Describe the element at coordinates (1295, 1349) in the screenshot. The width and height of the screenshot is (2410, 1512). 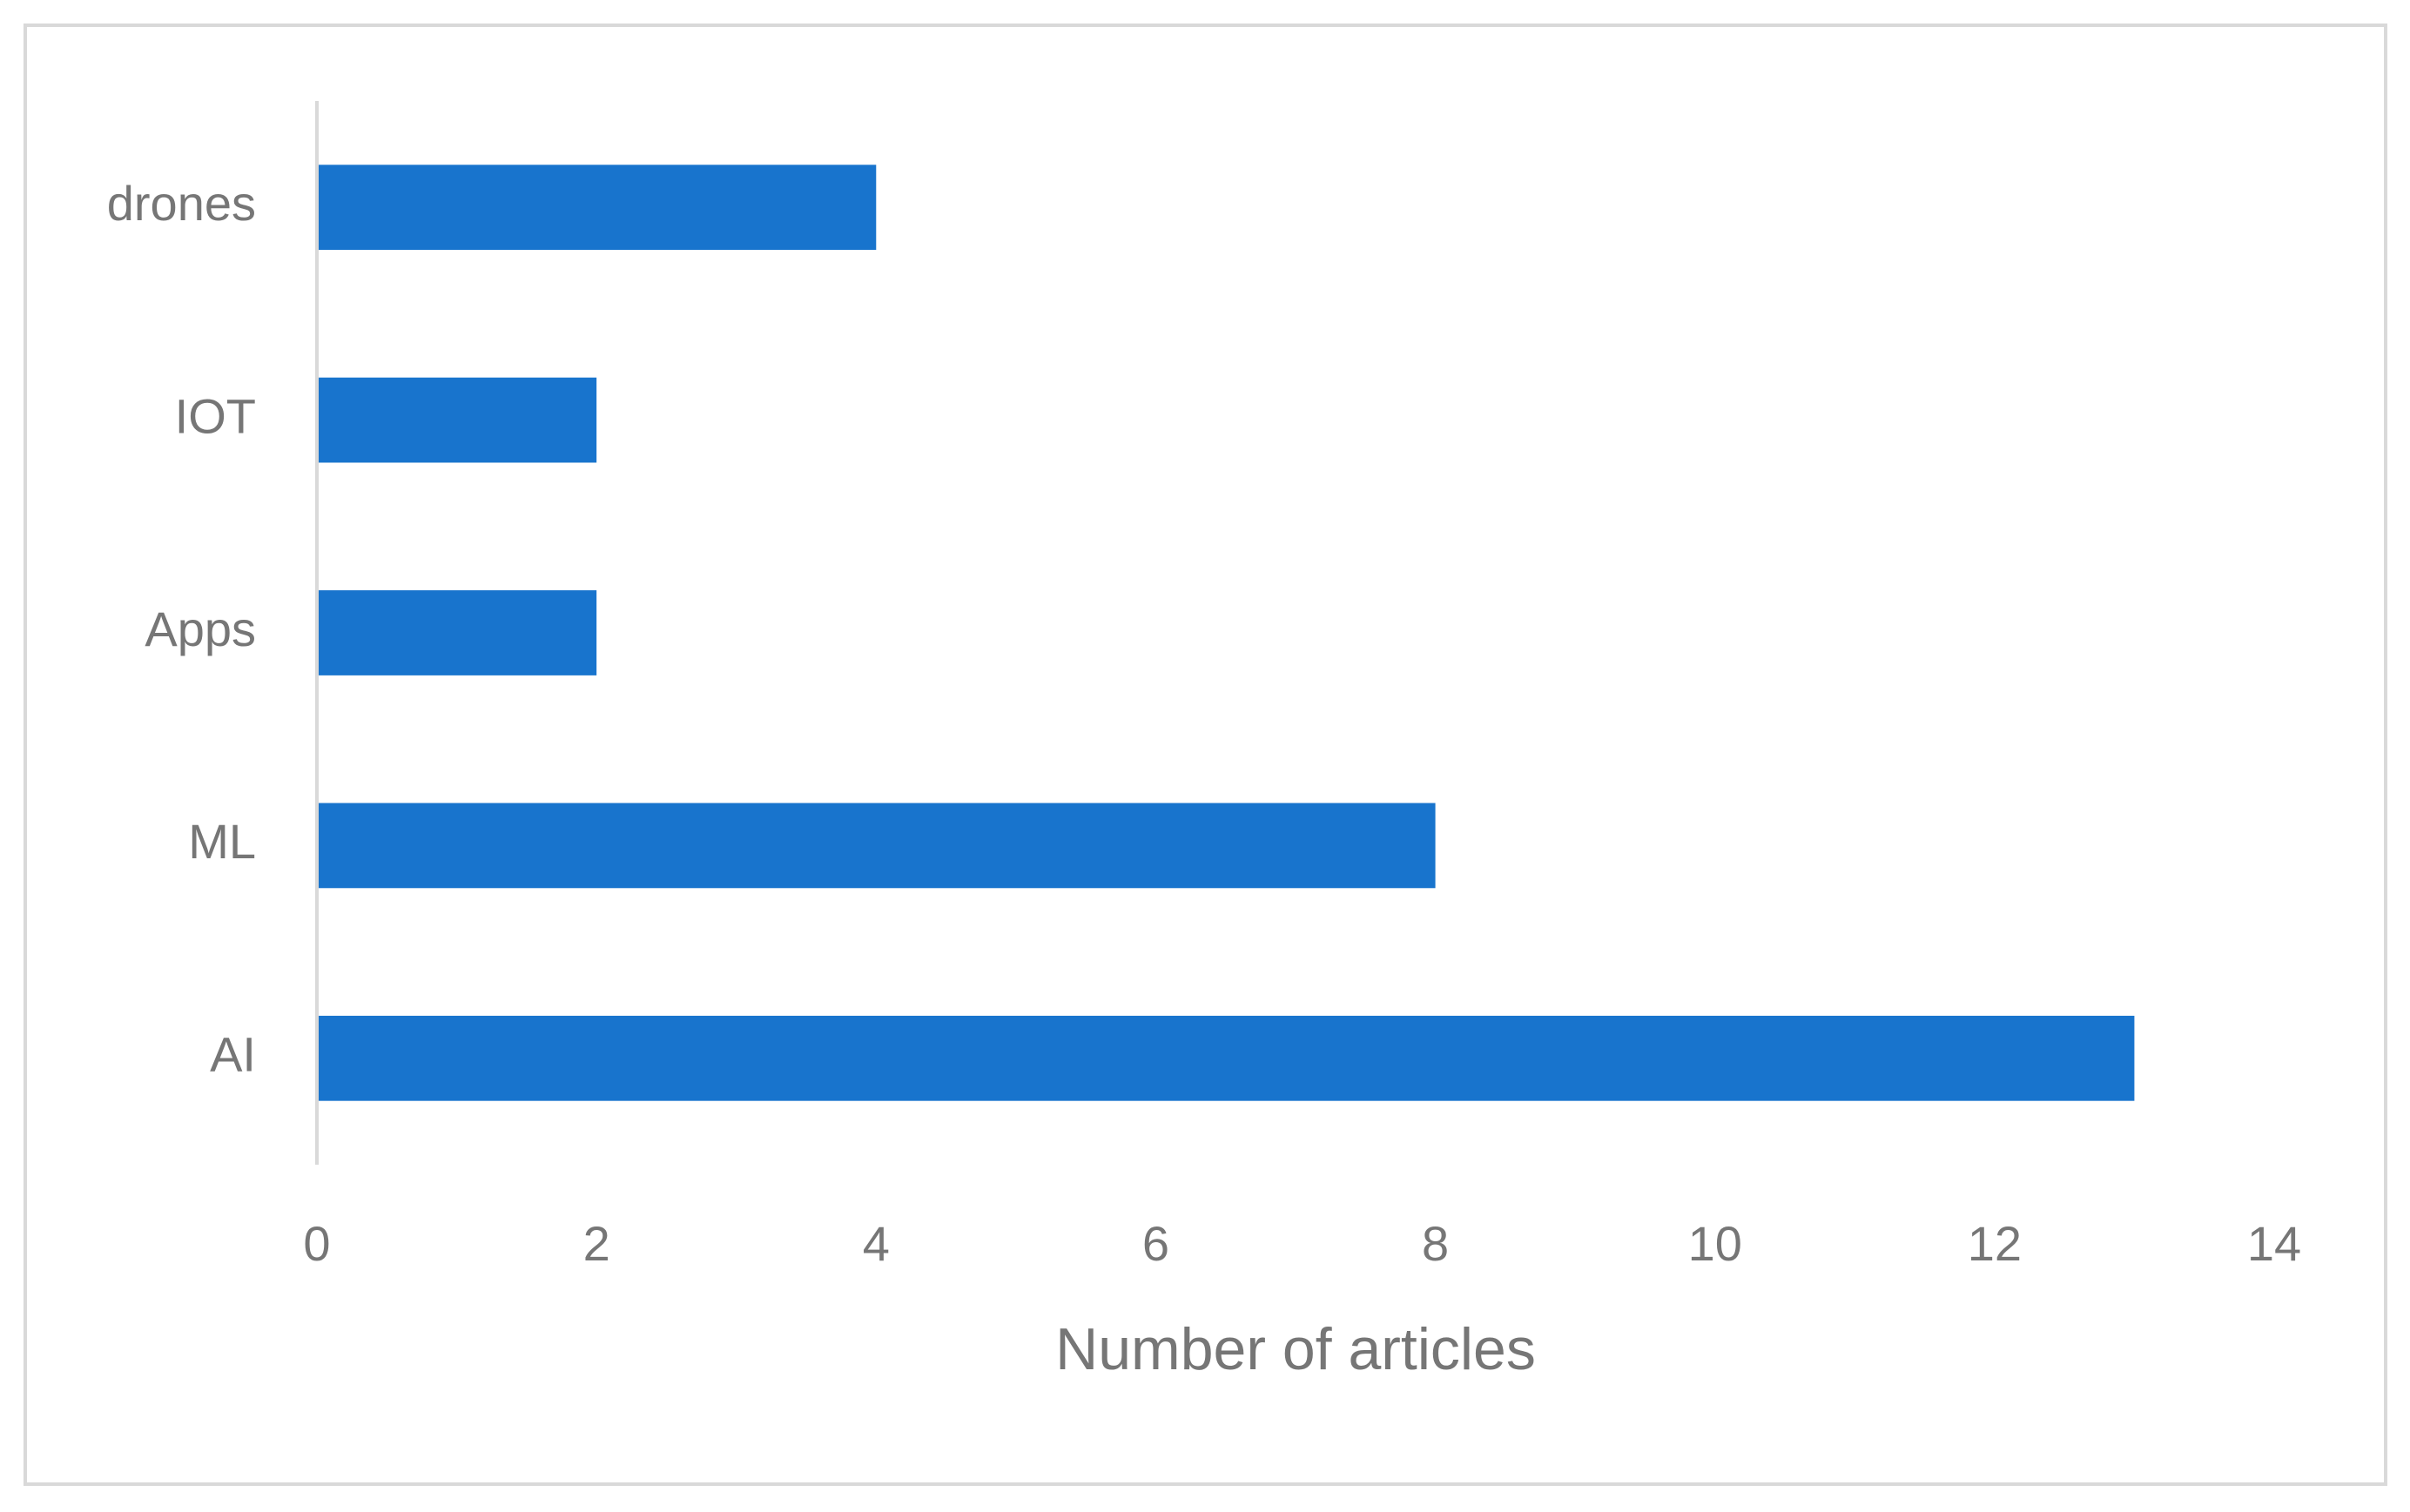
I see `x-axis-title: Number of articles` at that location.